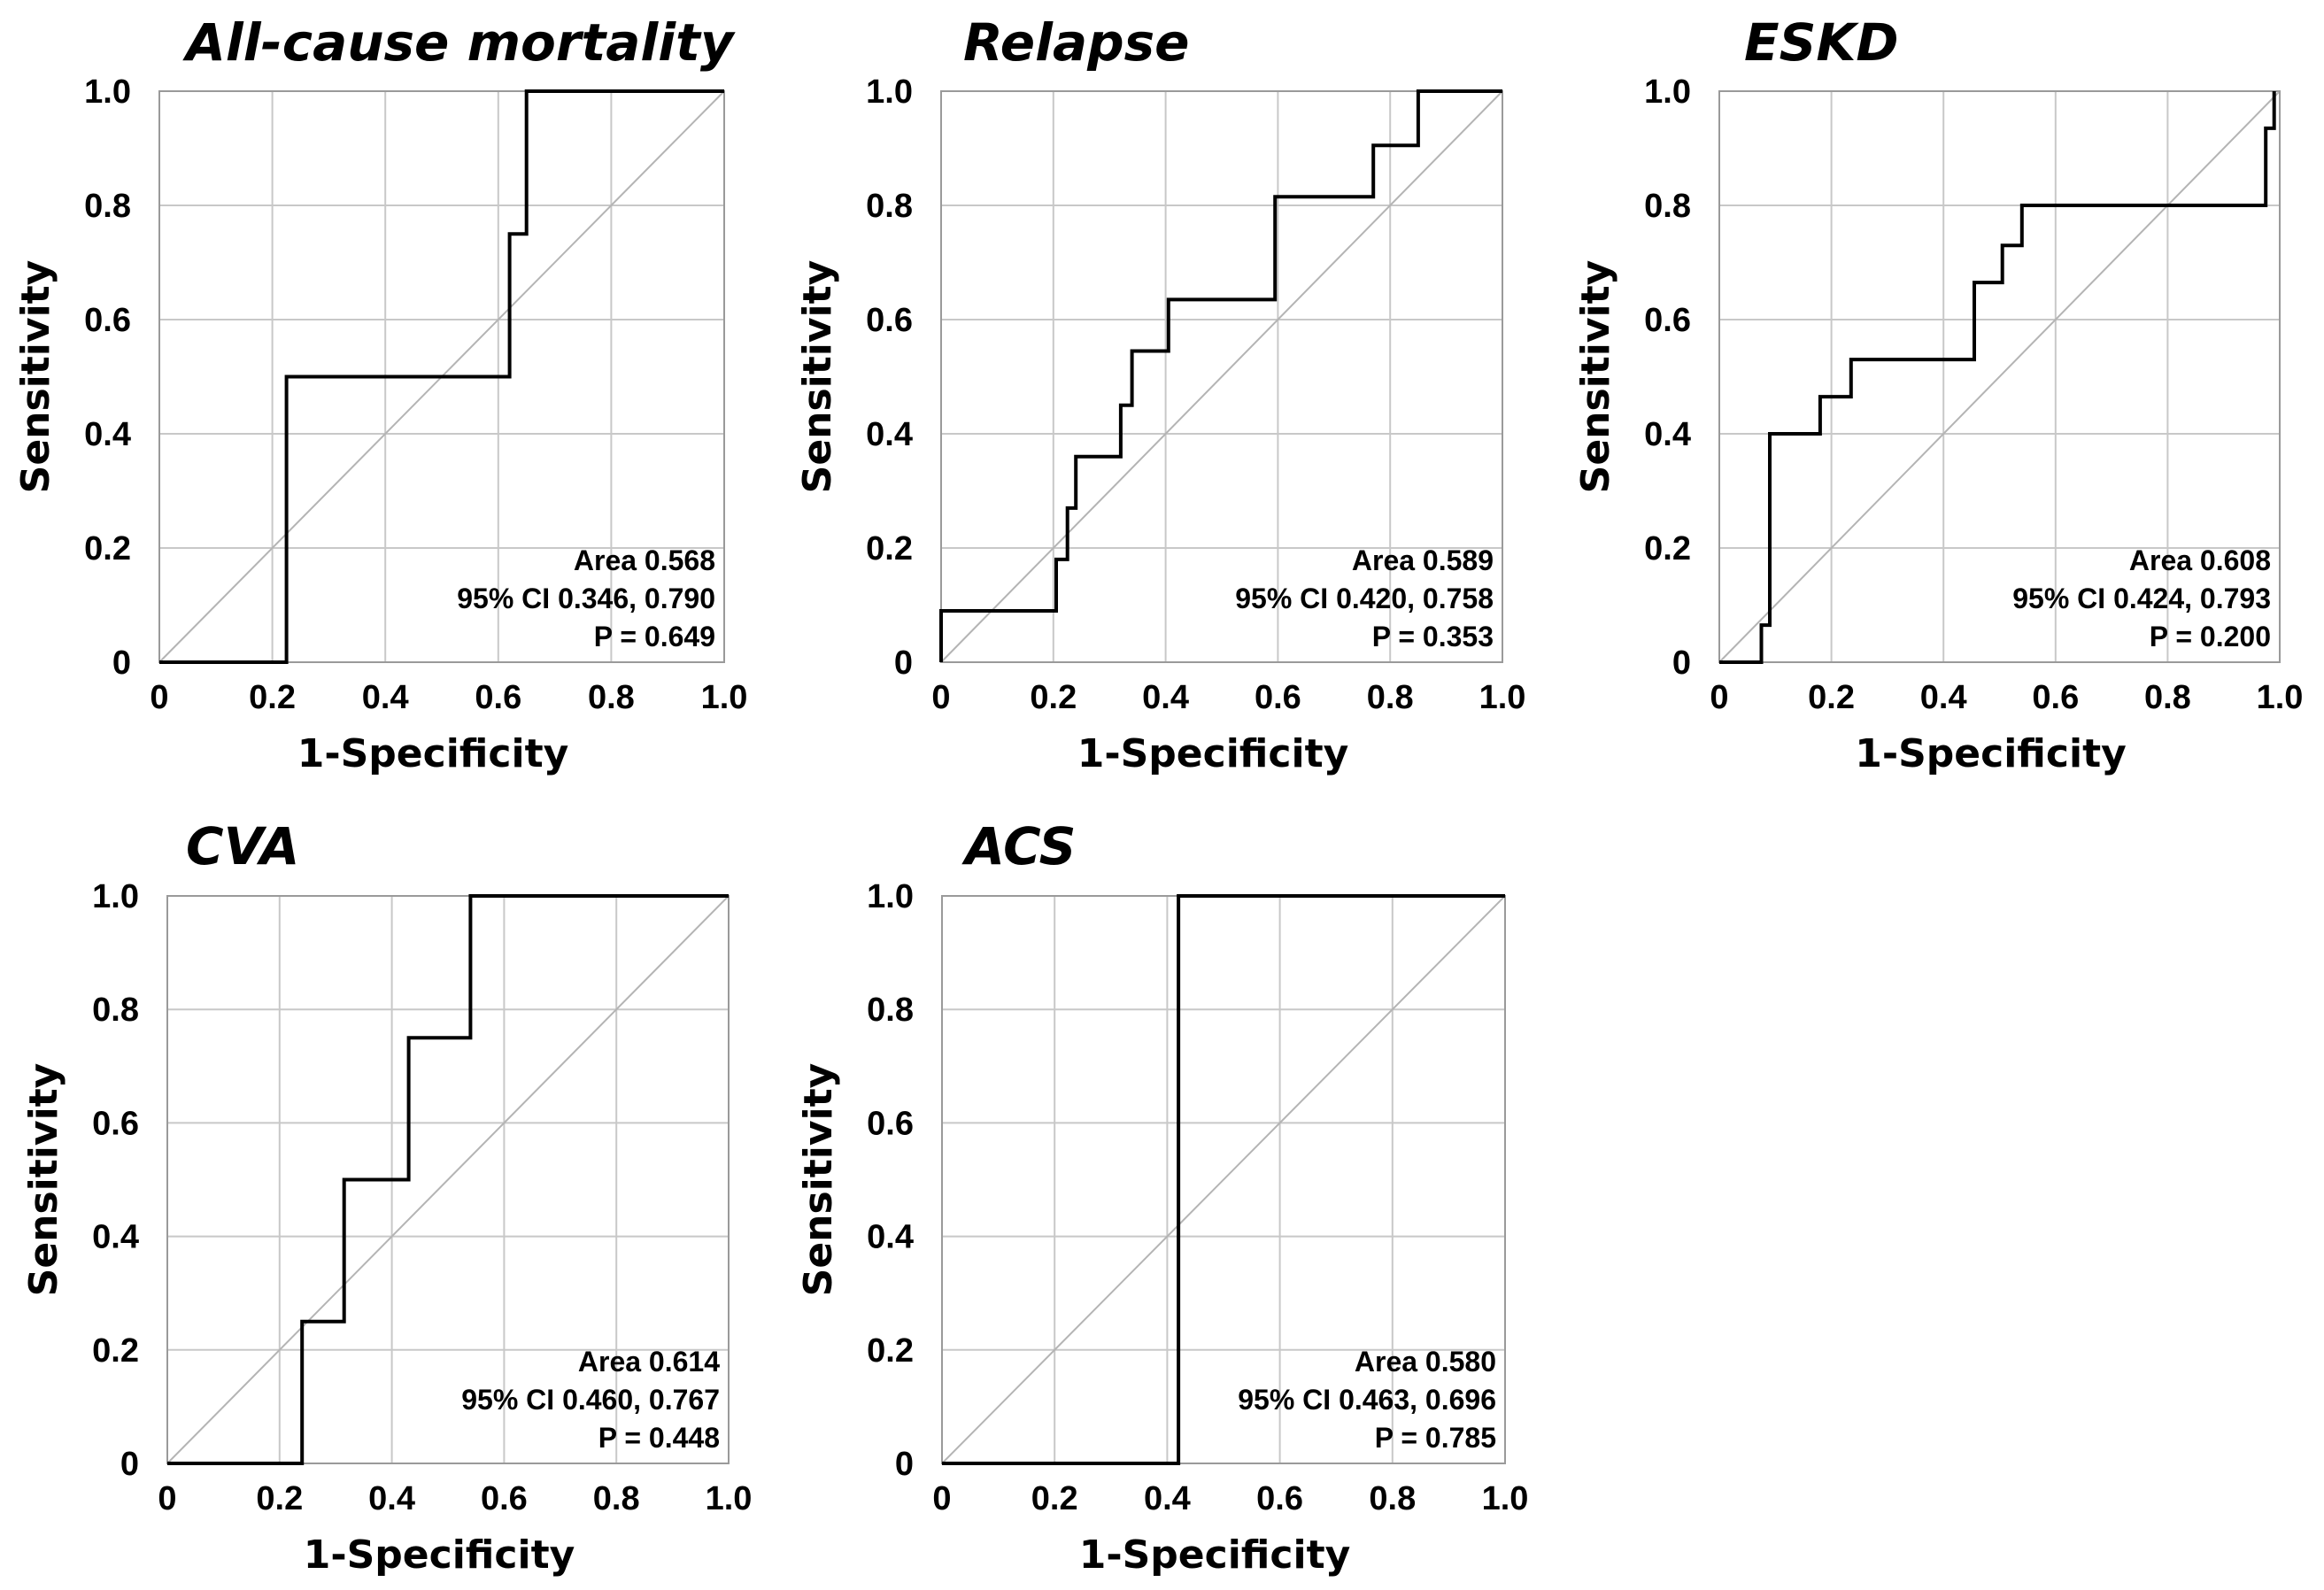  I want to click on stat-annotation: 95% CI 0.346, 0.790, so click(586, 598).